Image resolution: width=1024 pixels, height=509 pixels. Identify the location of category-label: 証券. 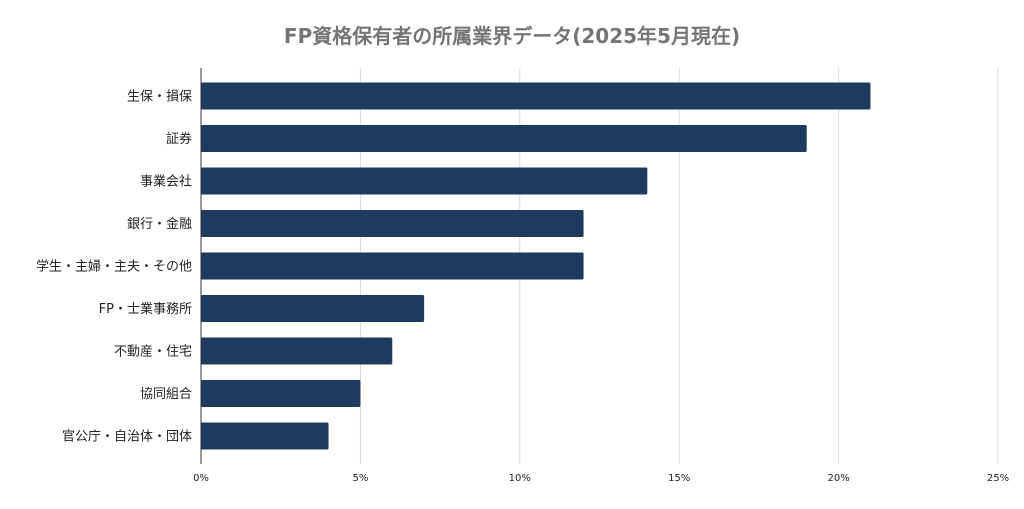
(179, 139).